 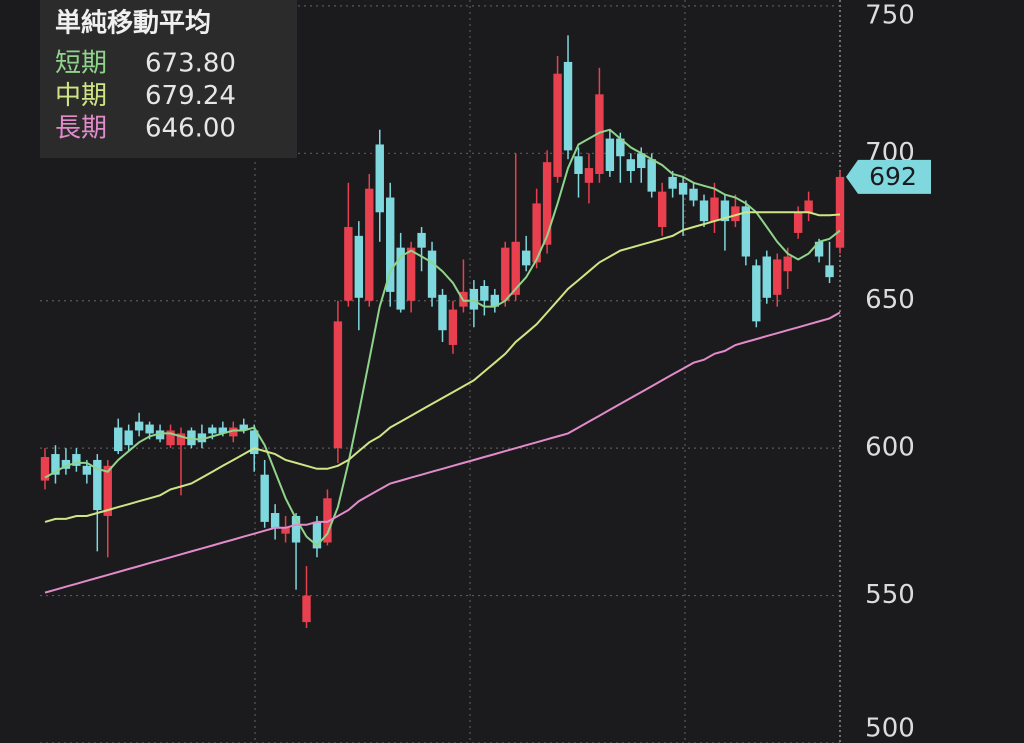 I want to click on price-badge-label: 692, so click(x=893, y=176).